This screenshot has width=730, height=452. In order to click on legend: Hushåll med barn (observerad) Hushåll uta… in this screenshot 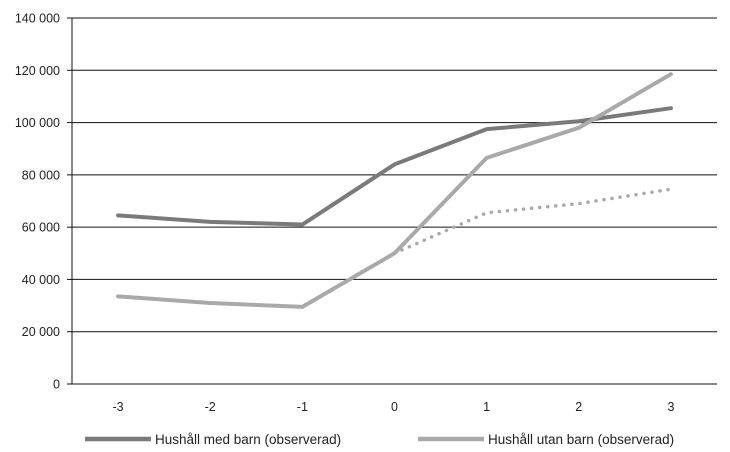, I will do `click(379, 439)`.